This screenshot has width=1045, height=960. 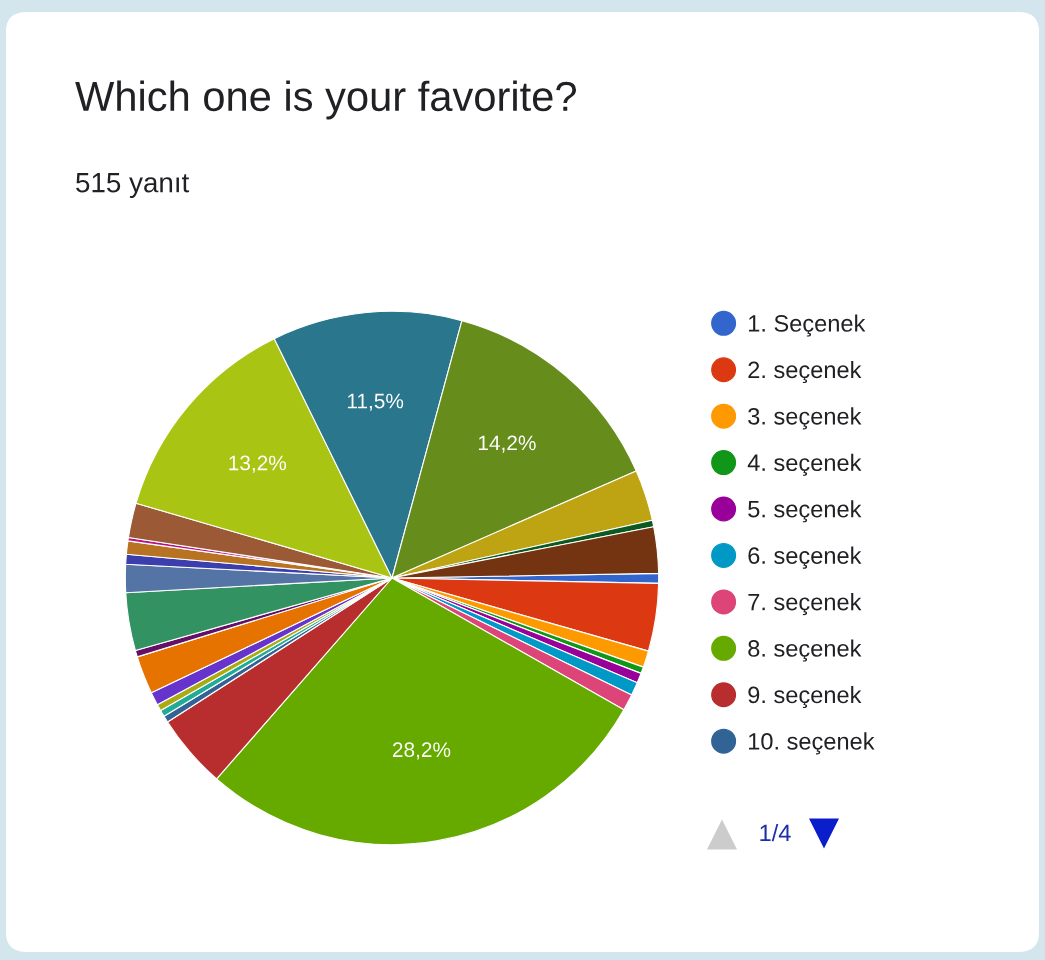 I want to click on legend-label: 6. seçenek, so click(x=805, y=557).